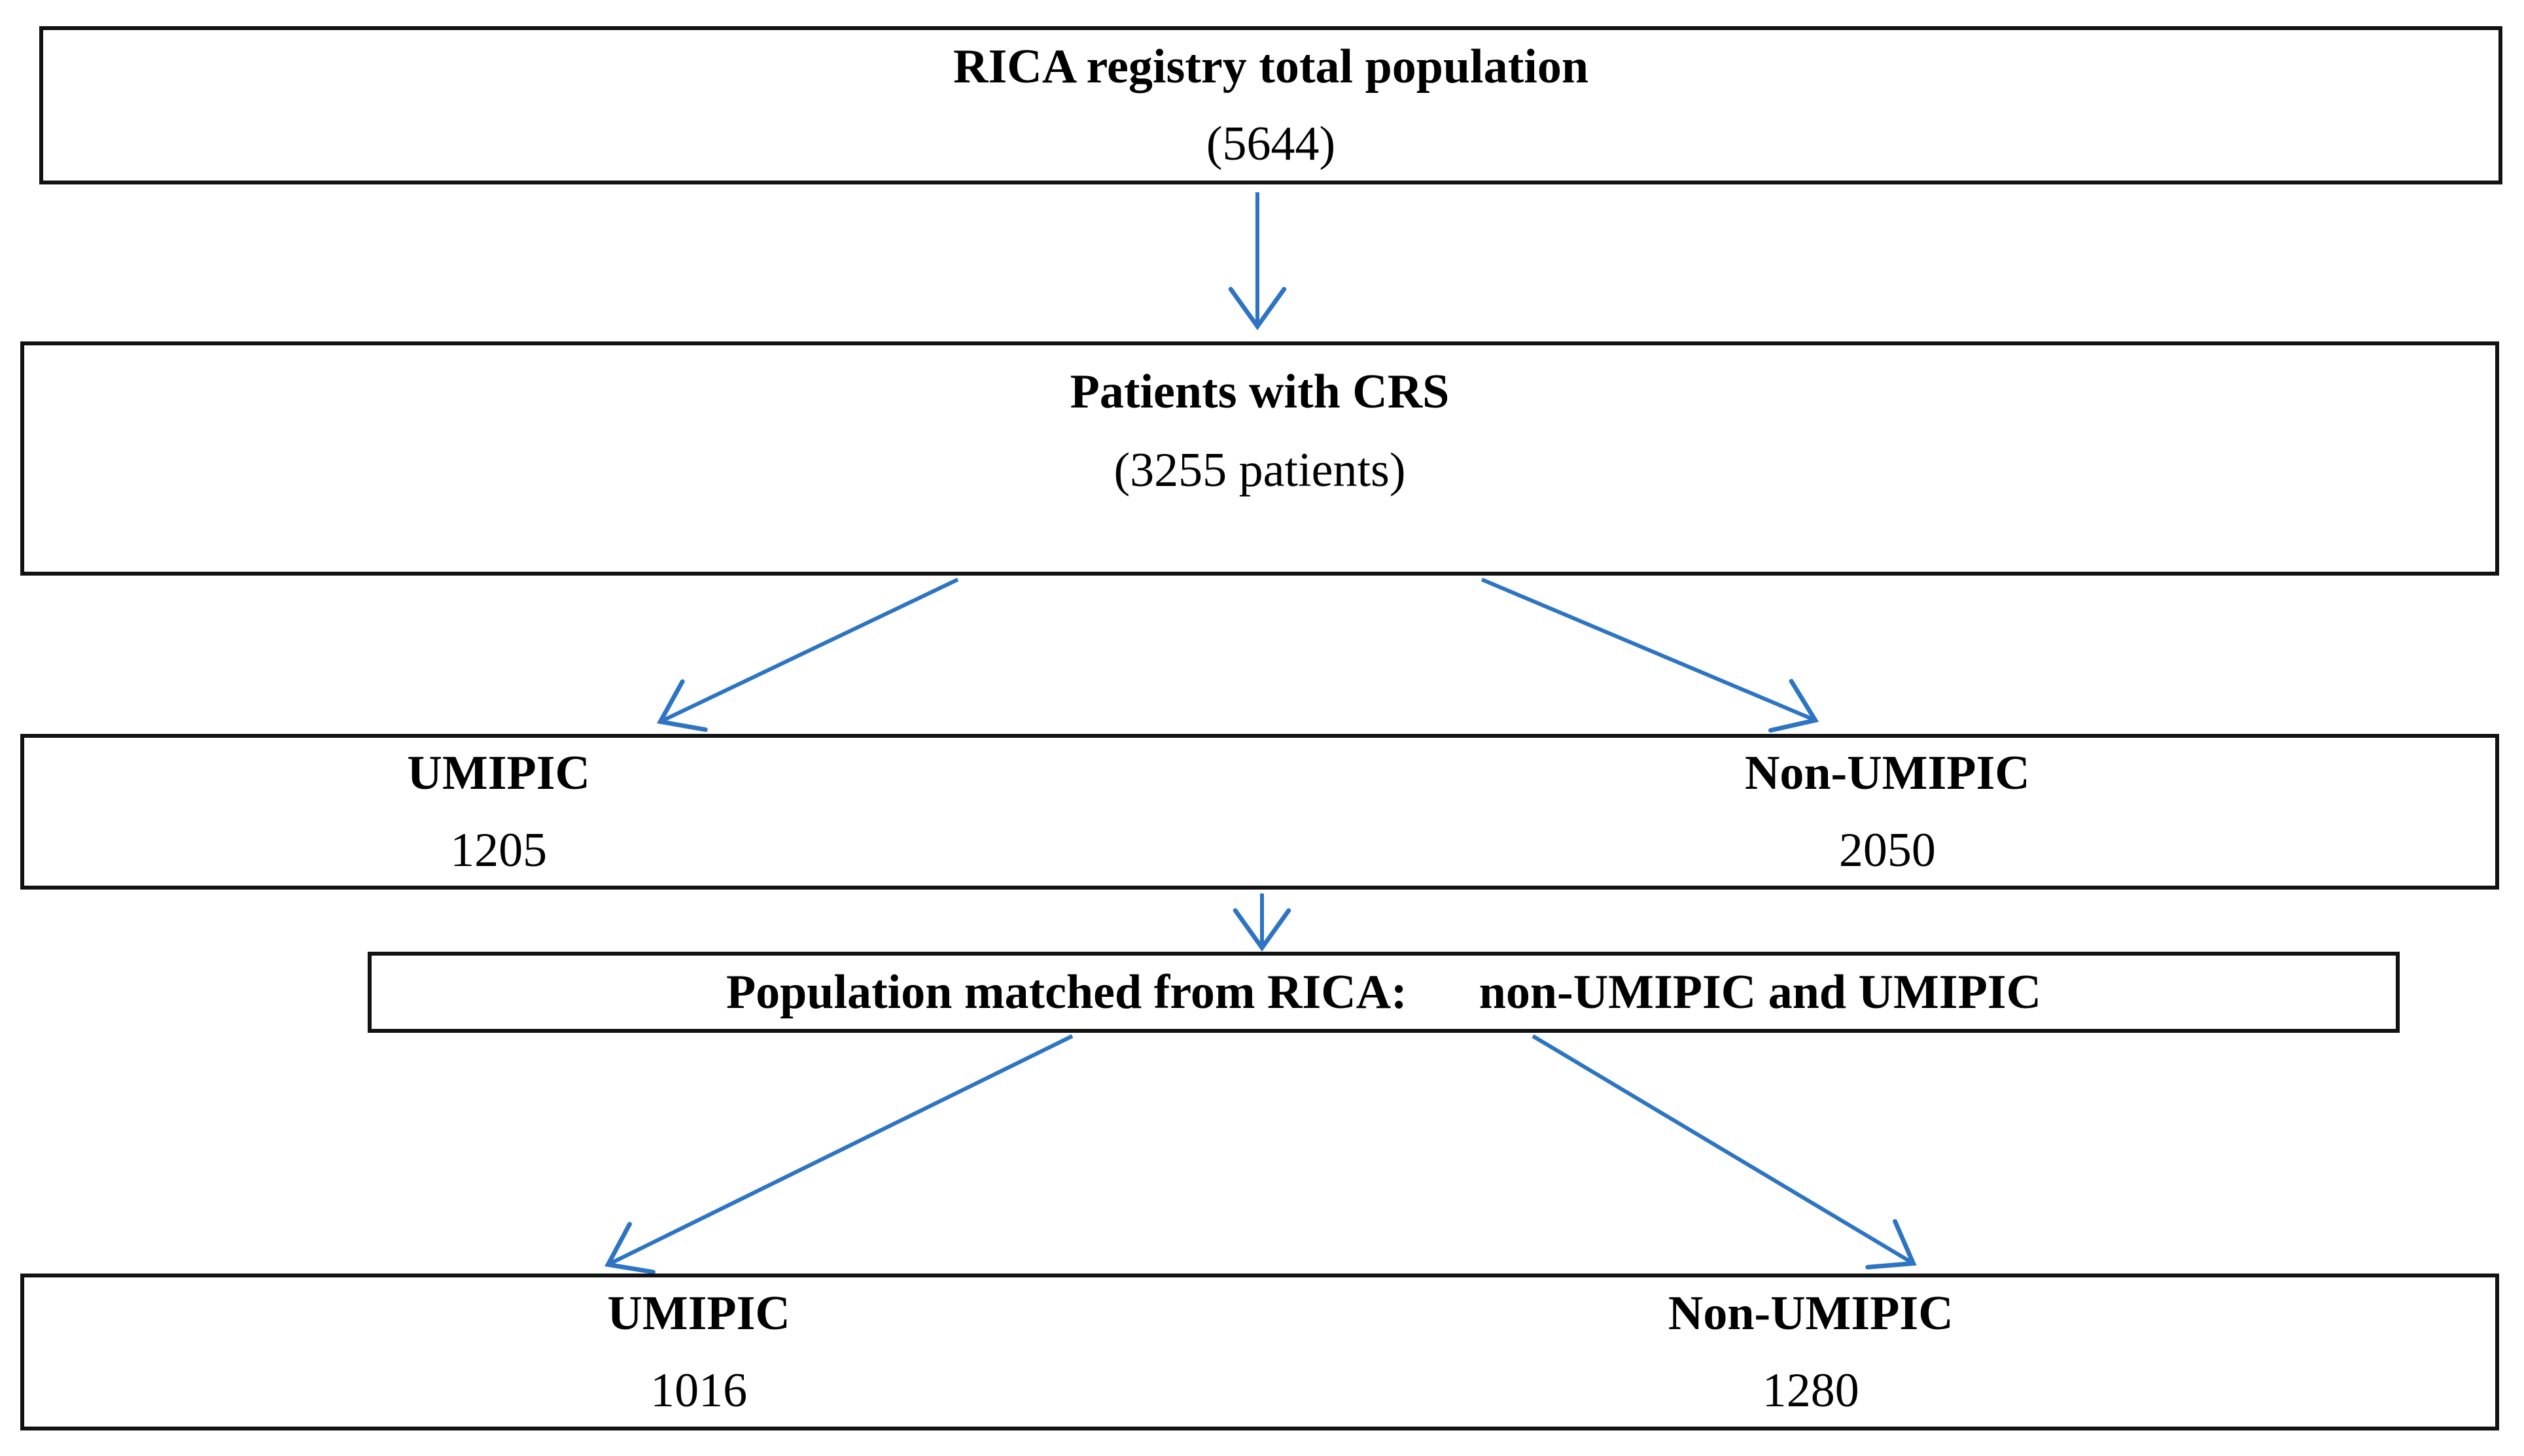  I want to click on split2-non-umipic-cell: Non-UMIPIC 1280, so click(1811, 1352).